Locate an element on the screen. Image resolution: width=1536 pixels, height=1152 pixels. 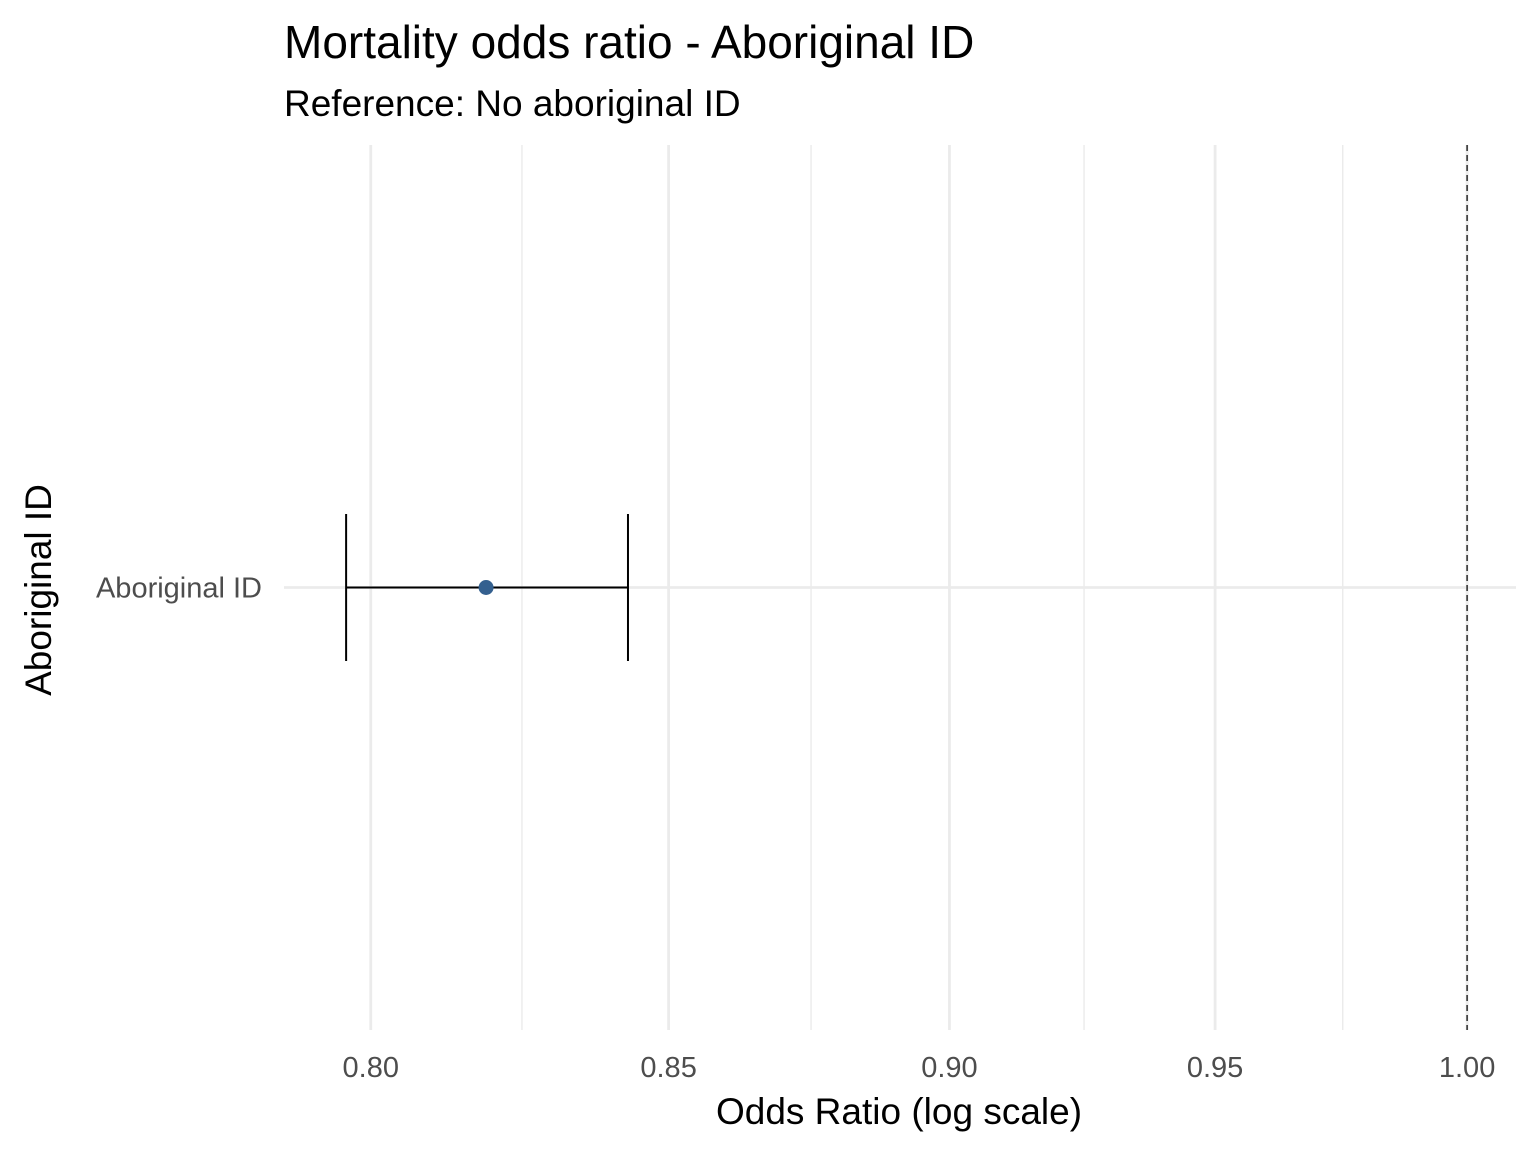
chart-title: Mortality odds ratio - Aboriginal ID is located at coordinates (629, 42).